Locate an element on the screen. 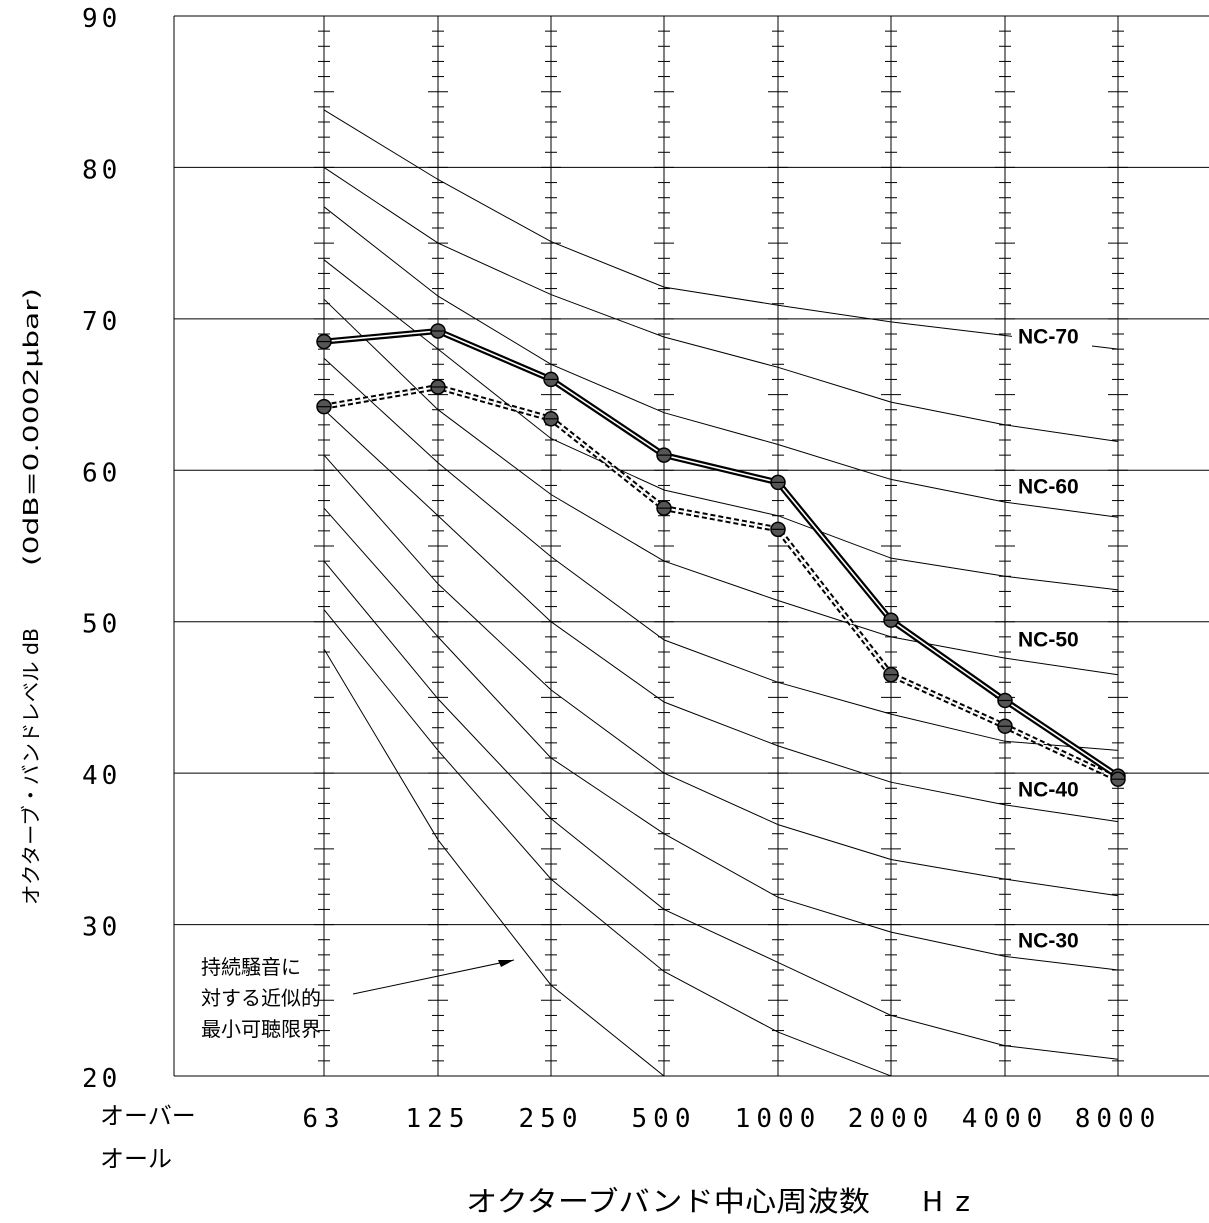 The image size is (1209, 1223). nc-label-text: NC-30 is located at coordinates (1048, 941).